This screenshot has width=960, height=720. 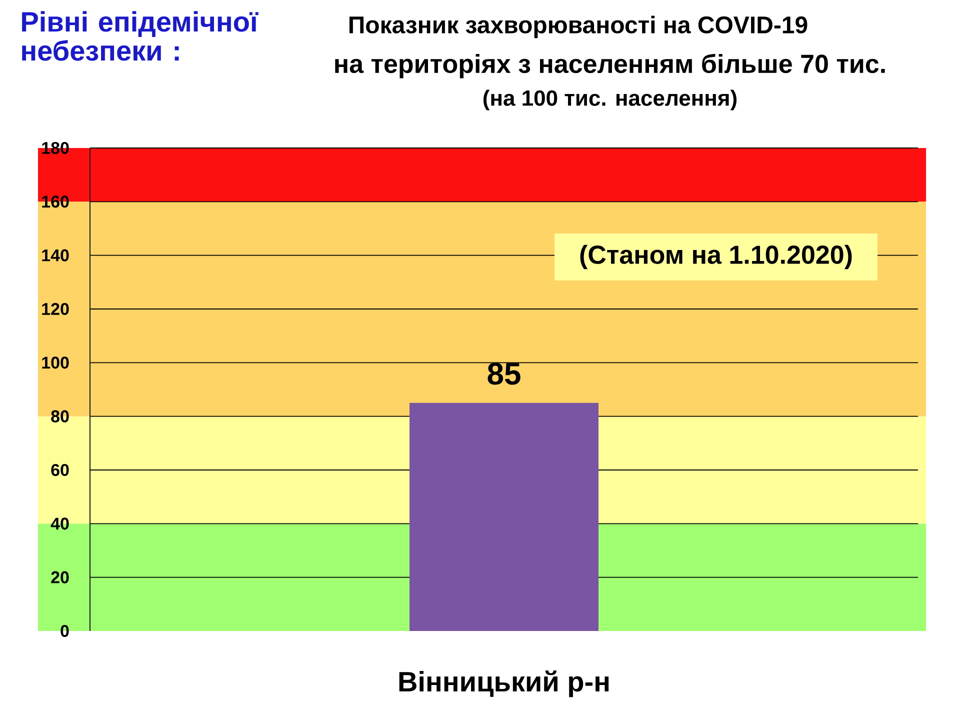 I want to click on y-tick-label: 120, so click(x=55, y=309).